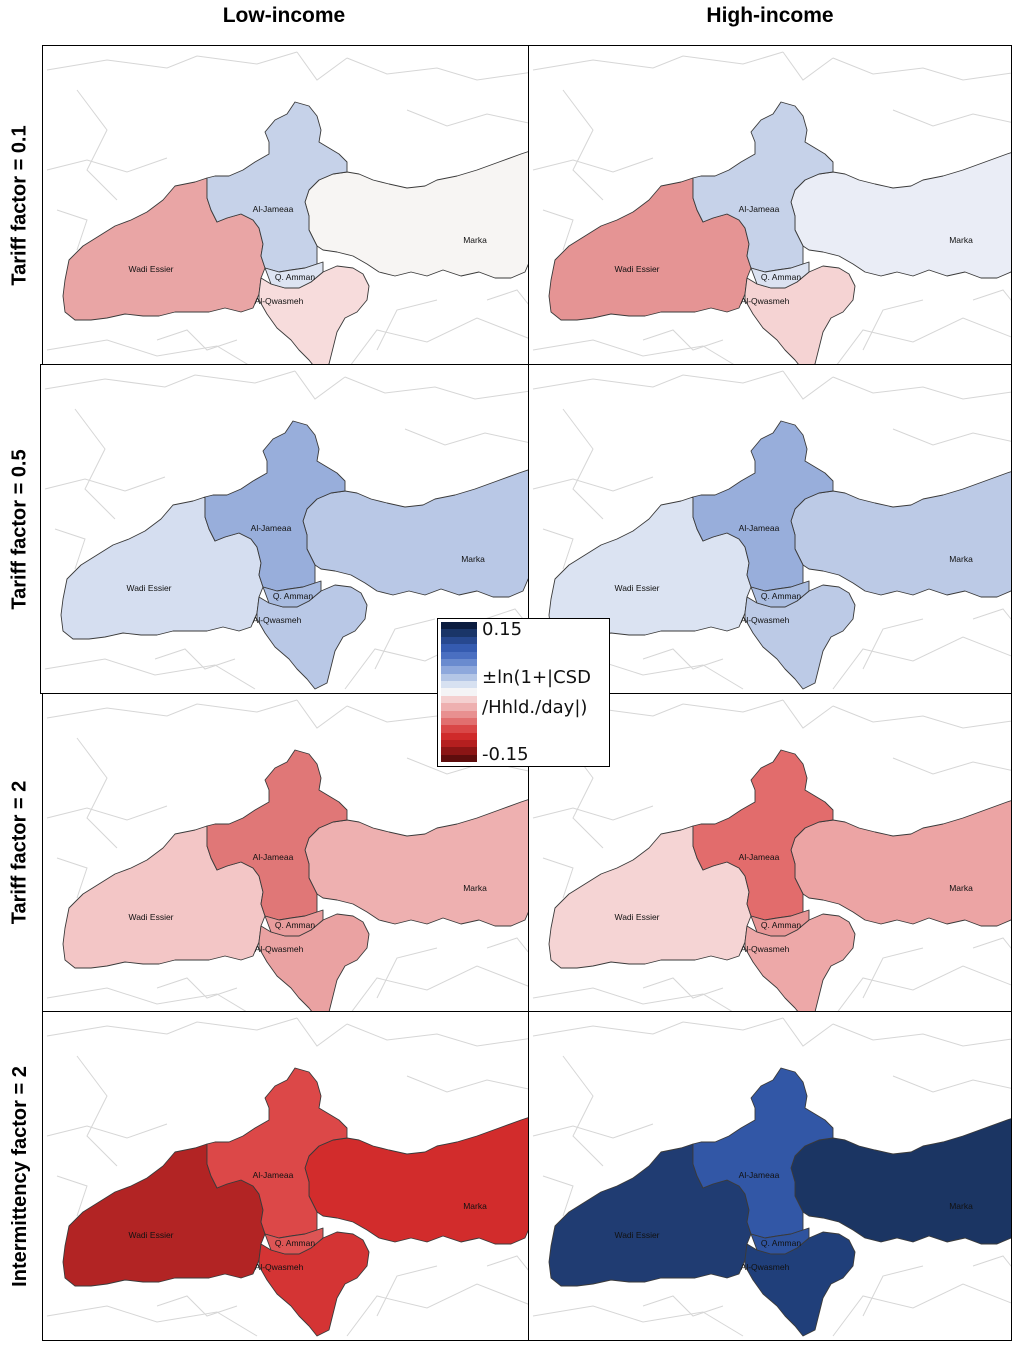  What do you see at coordinates (770, 15) in the screenshot?
I see `column-title-high-income: High-income` at bounding box center [770, 15].